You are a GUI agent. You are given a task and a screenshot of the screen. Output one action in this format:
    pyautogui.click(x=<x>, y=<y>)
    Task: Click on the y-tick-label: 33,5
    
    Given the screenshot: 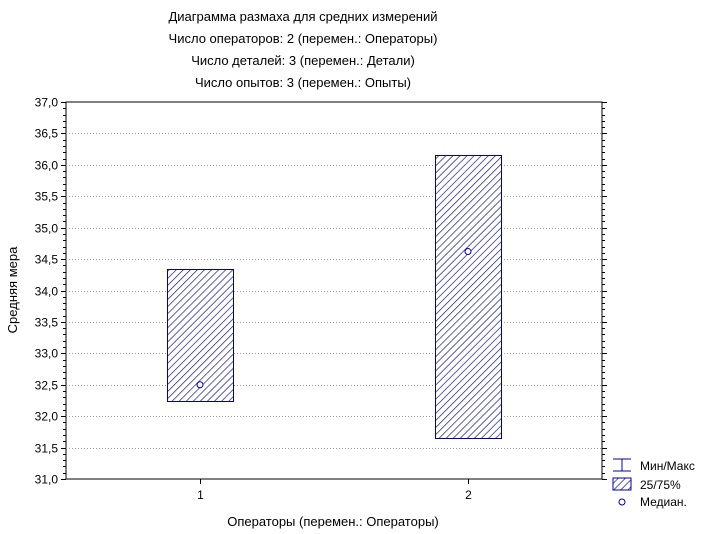 What is the action you would take?
    pyautogui.click(x=47, y=323)
    